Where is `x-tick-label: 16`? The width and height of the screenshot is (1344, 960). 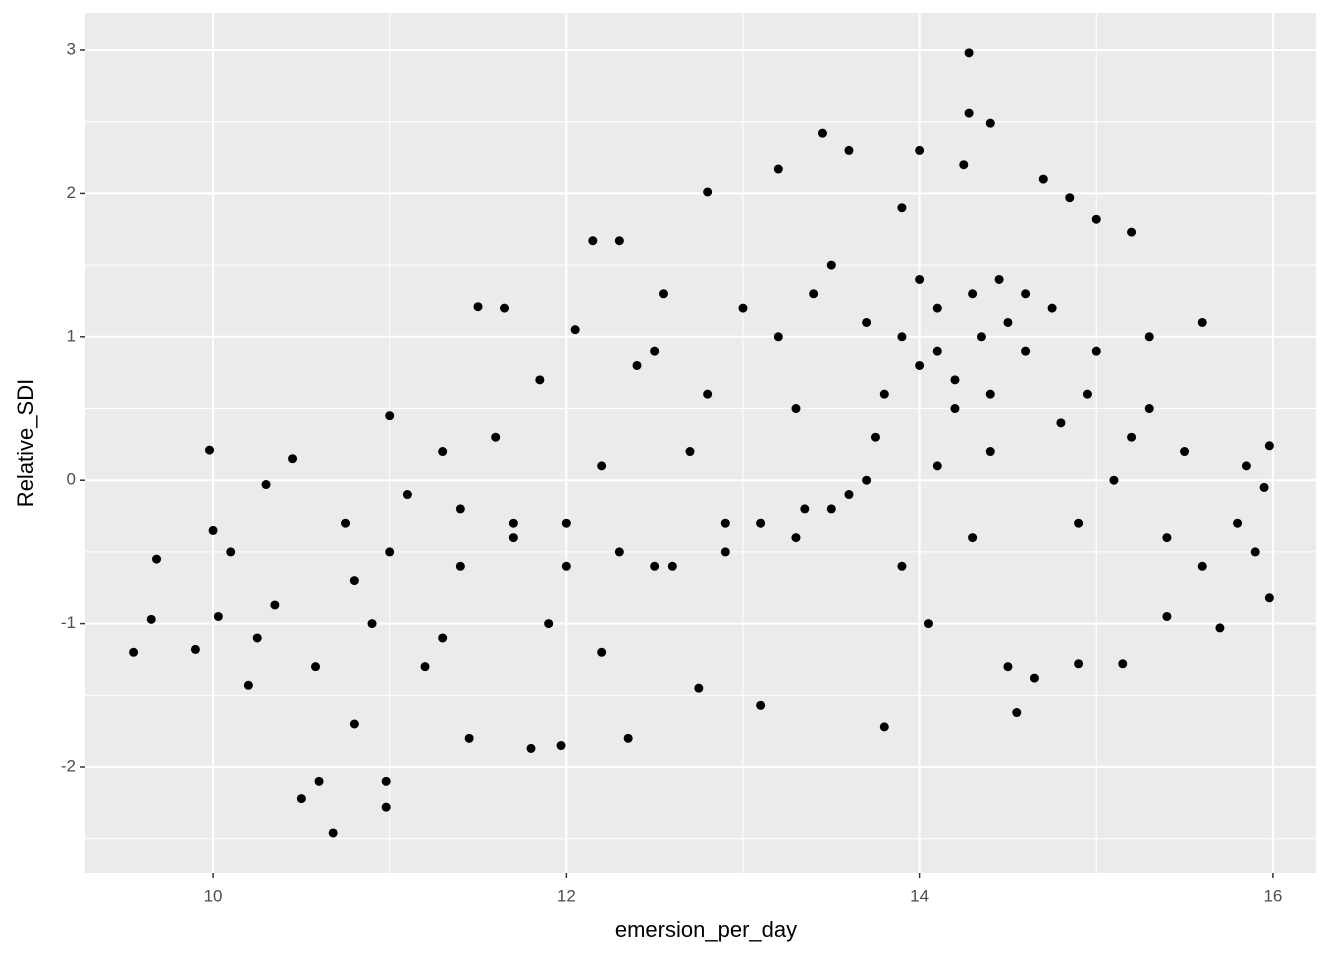 x-tick-label: 16 is located at coordinates (1272, 895).